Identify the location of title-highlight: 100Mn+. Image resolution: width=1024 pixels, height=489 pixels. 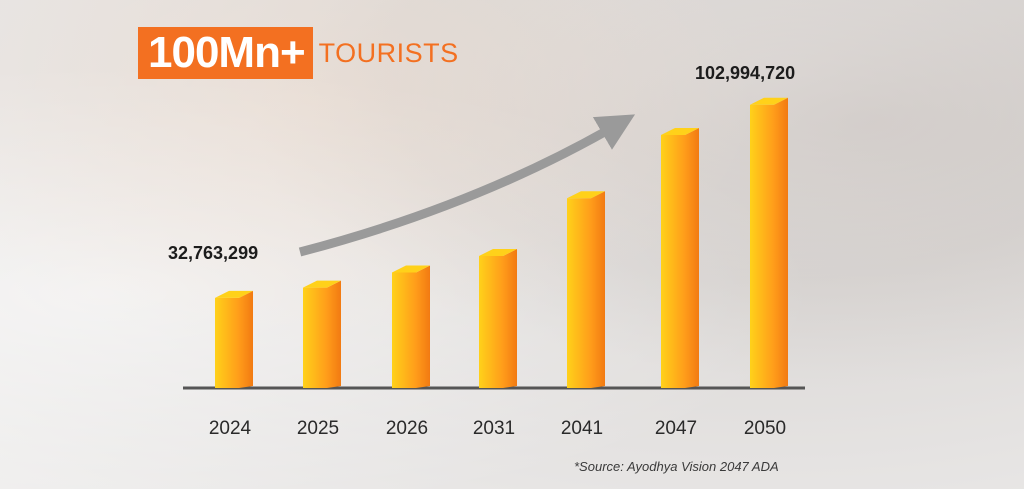
(225, 53).